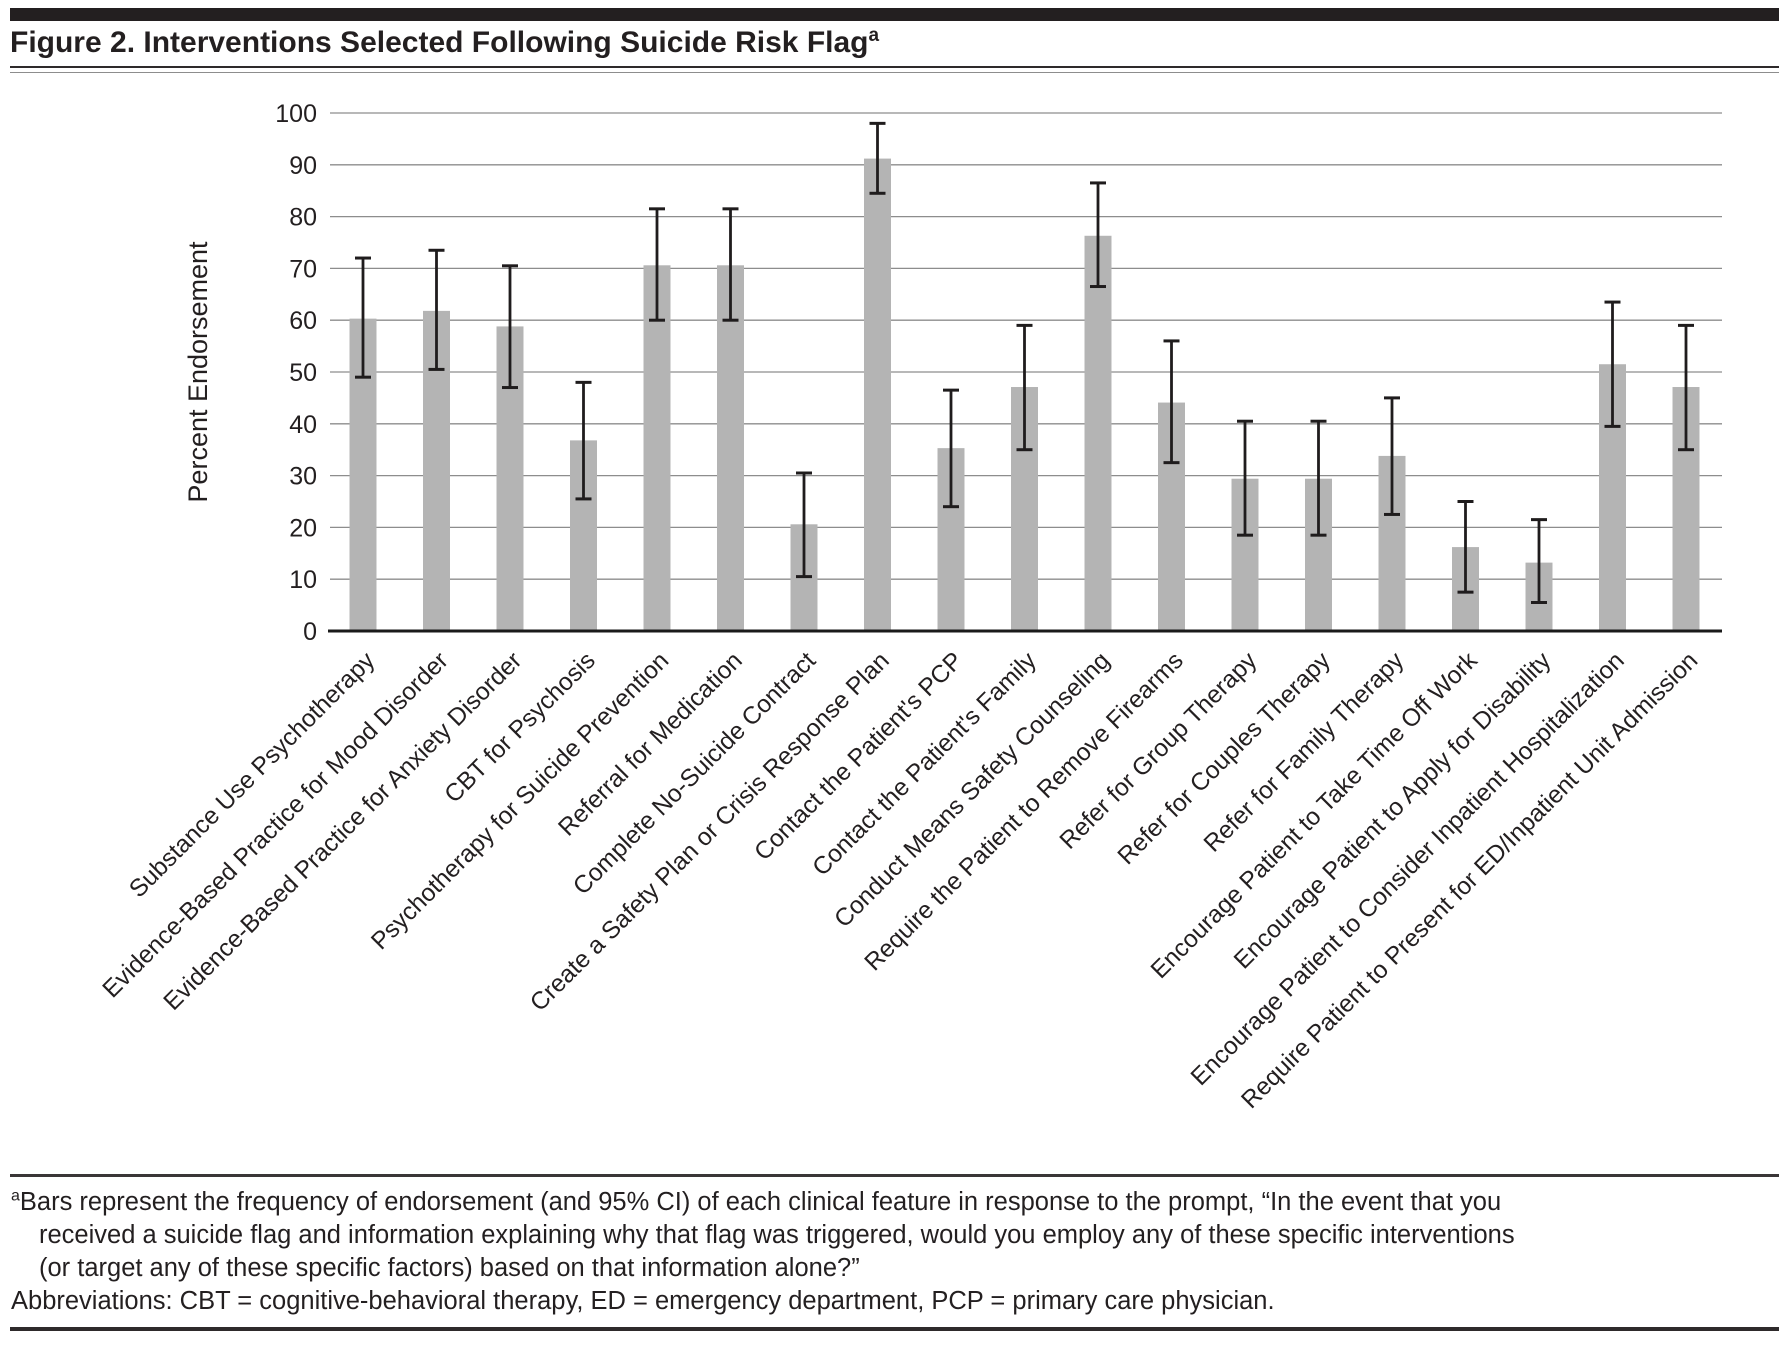 The image size is (1789, 1349). Describe the element at coordinates (303, 166) in the screenshot. I see `y-tick-label: 90` at that location.